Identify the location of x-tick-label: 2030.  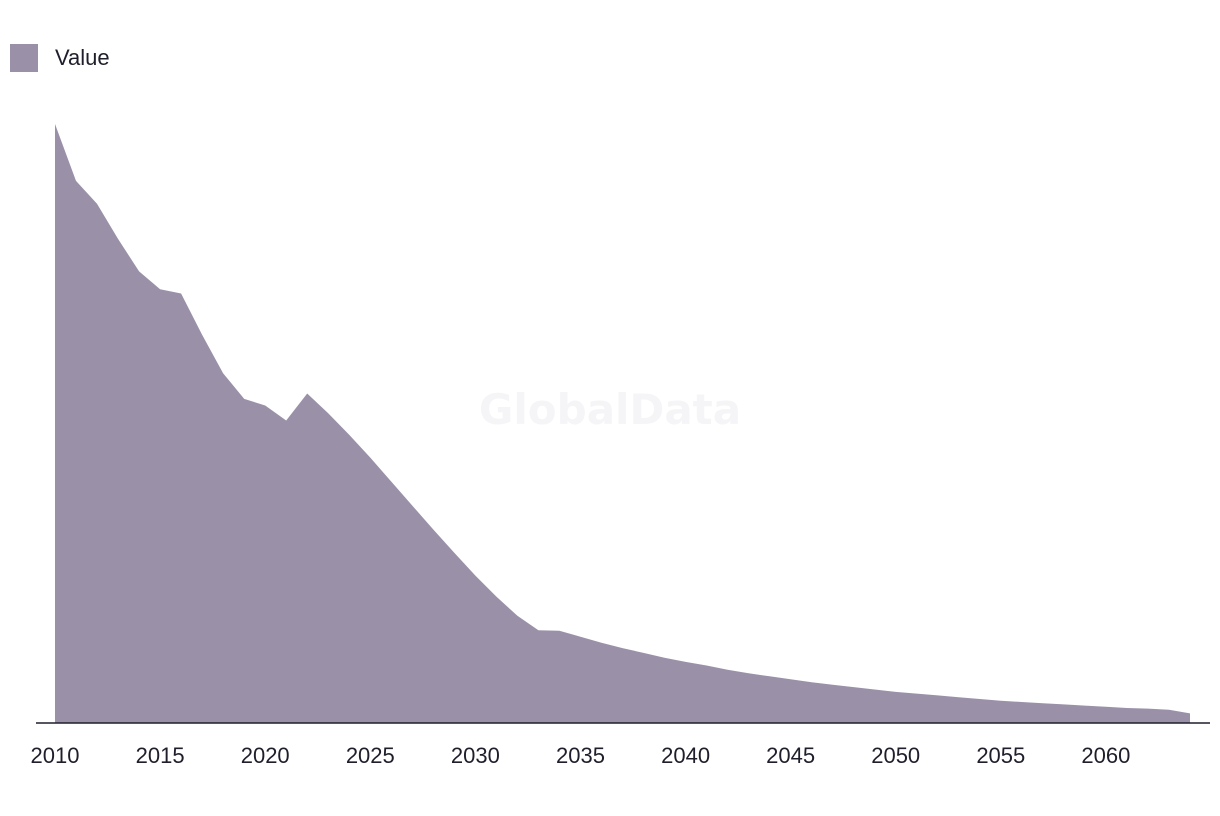
(475, 755).